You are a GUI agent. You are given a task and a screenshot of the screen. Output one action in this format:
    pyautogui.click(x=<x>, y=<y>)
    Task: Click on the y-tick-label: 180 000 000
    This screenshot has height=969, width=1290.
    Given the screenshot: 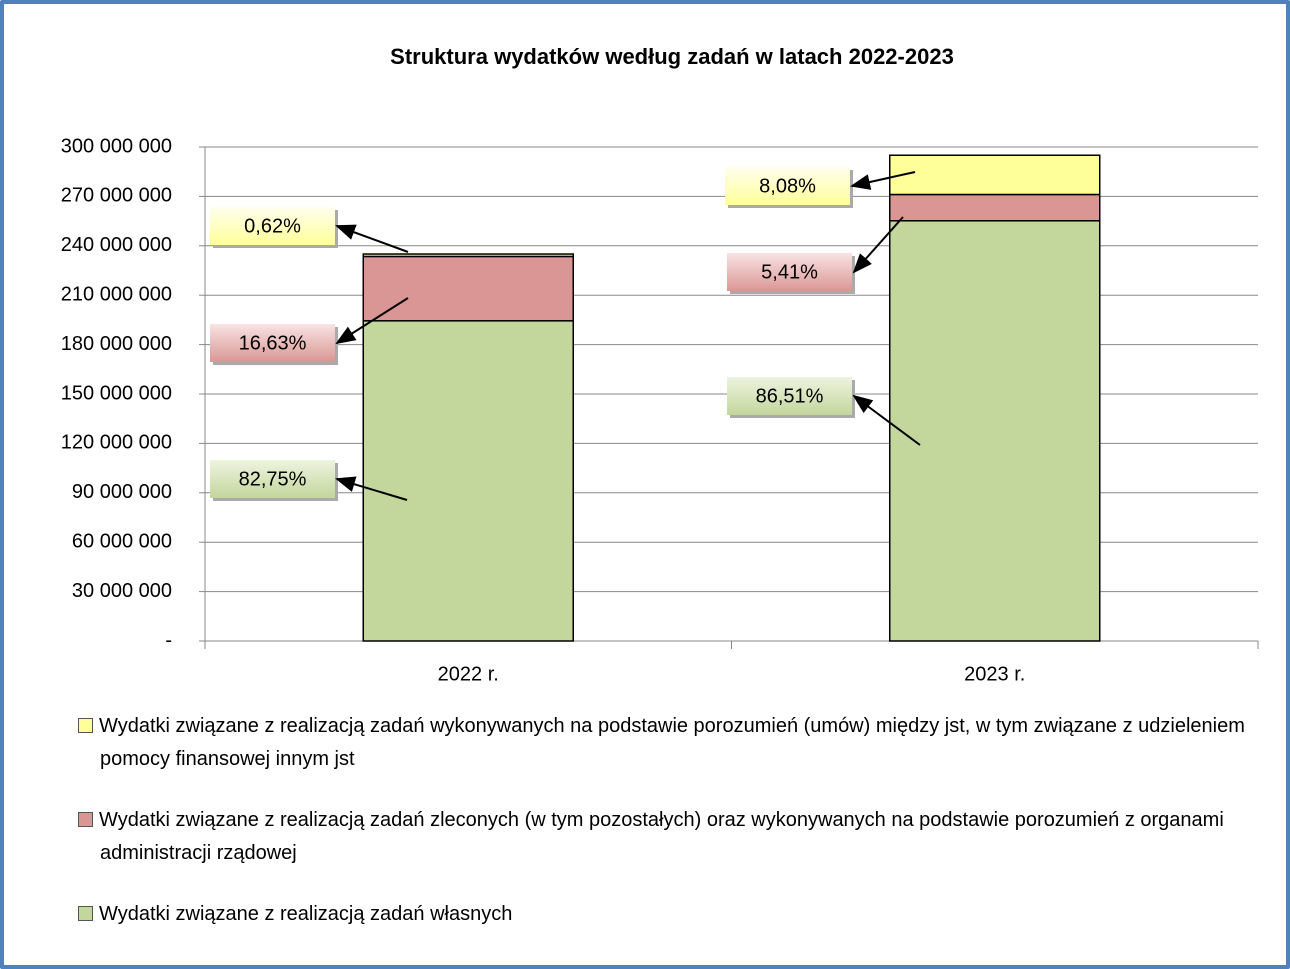 What is the action you would take?
    pyautogui.click(x=116, y=344)
    